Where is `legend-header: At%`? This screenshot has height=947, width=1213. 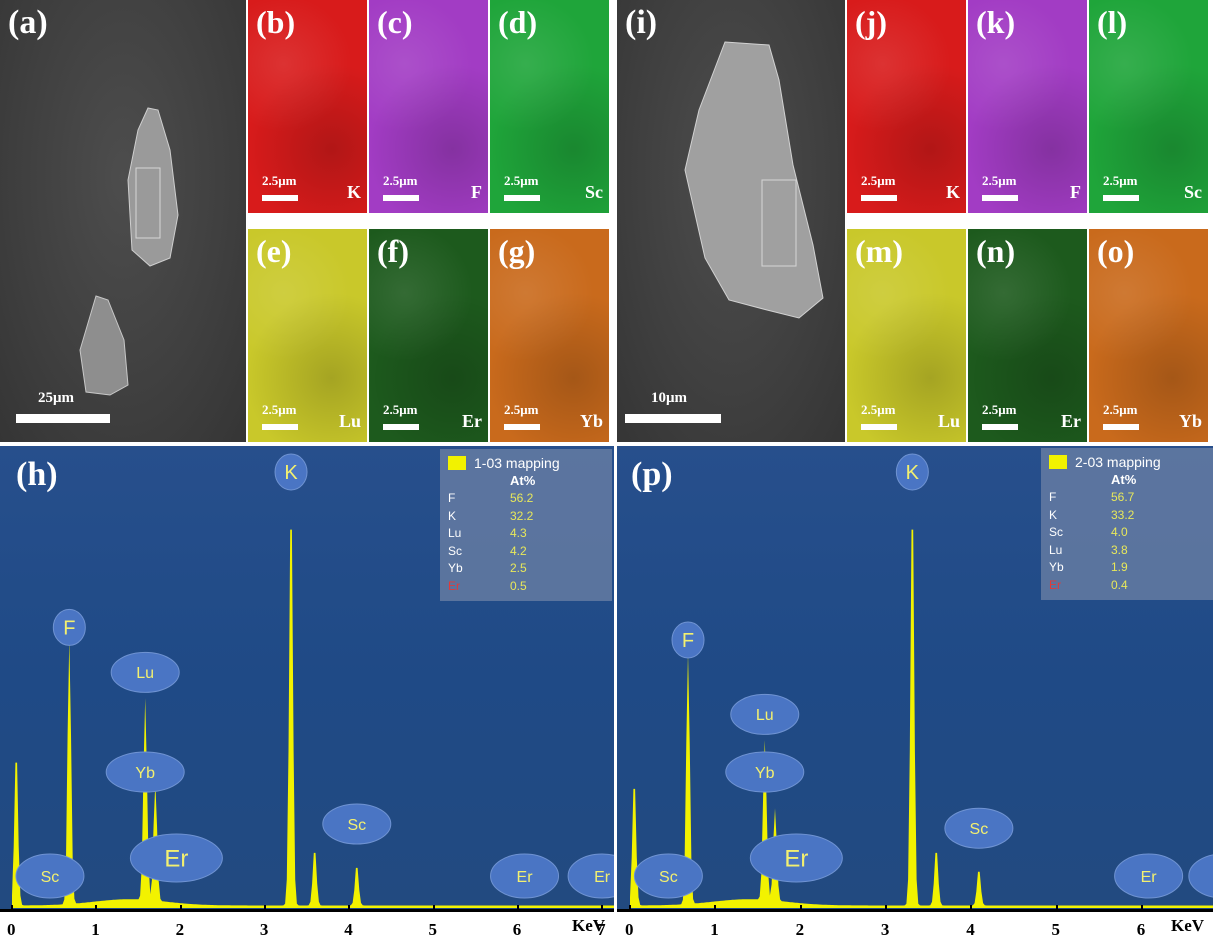
legend-header: At% is located at coordinates (523, 480).